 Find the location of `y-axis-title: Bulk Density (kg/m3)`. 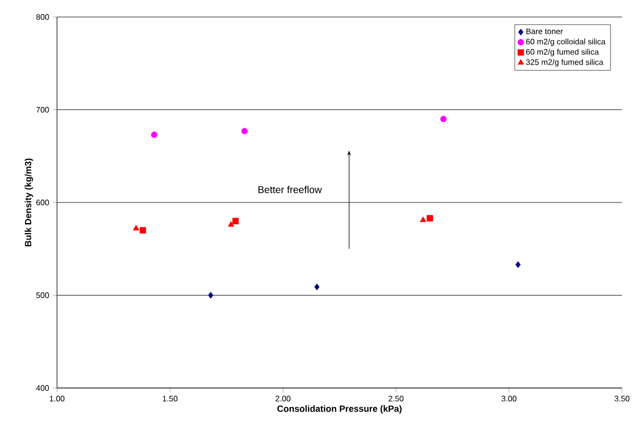

y-axis-title: Bulk Density (kg/m3) is located at coordinates (29, 202).